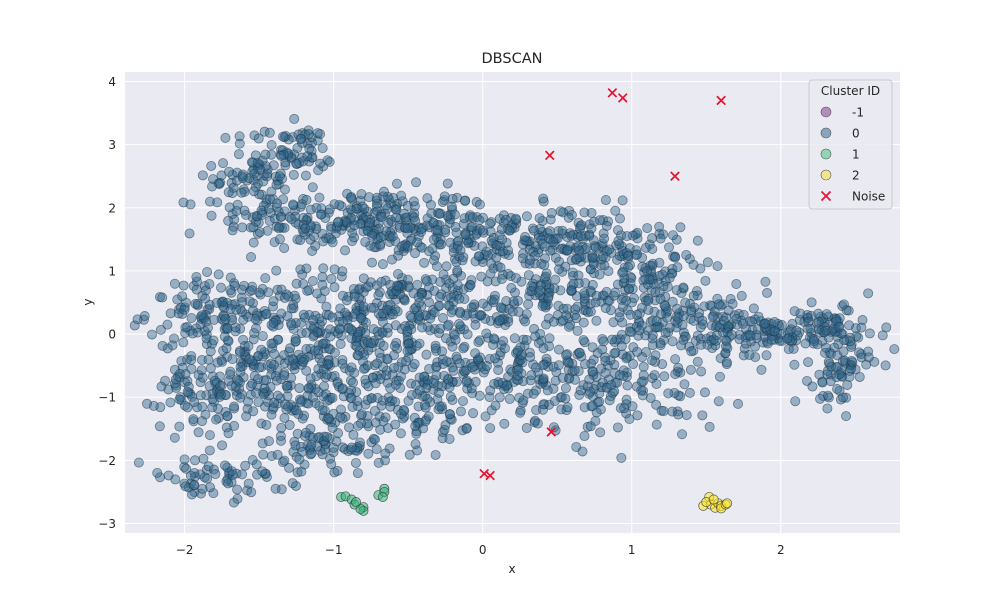 The width and height of the screenshot is (1000, 600). I want to click on x-tick-label: 0, so click(483, 550).